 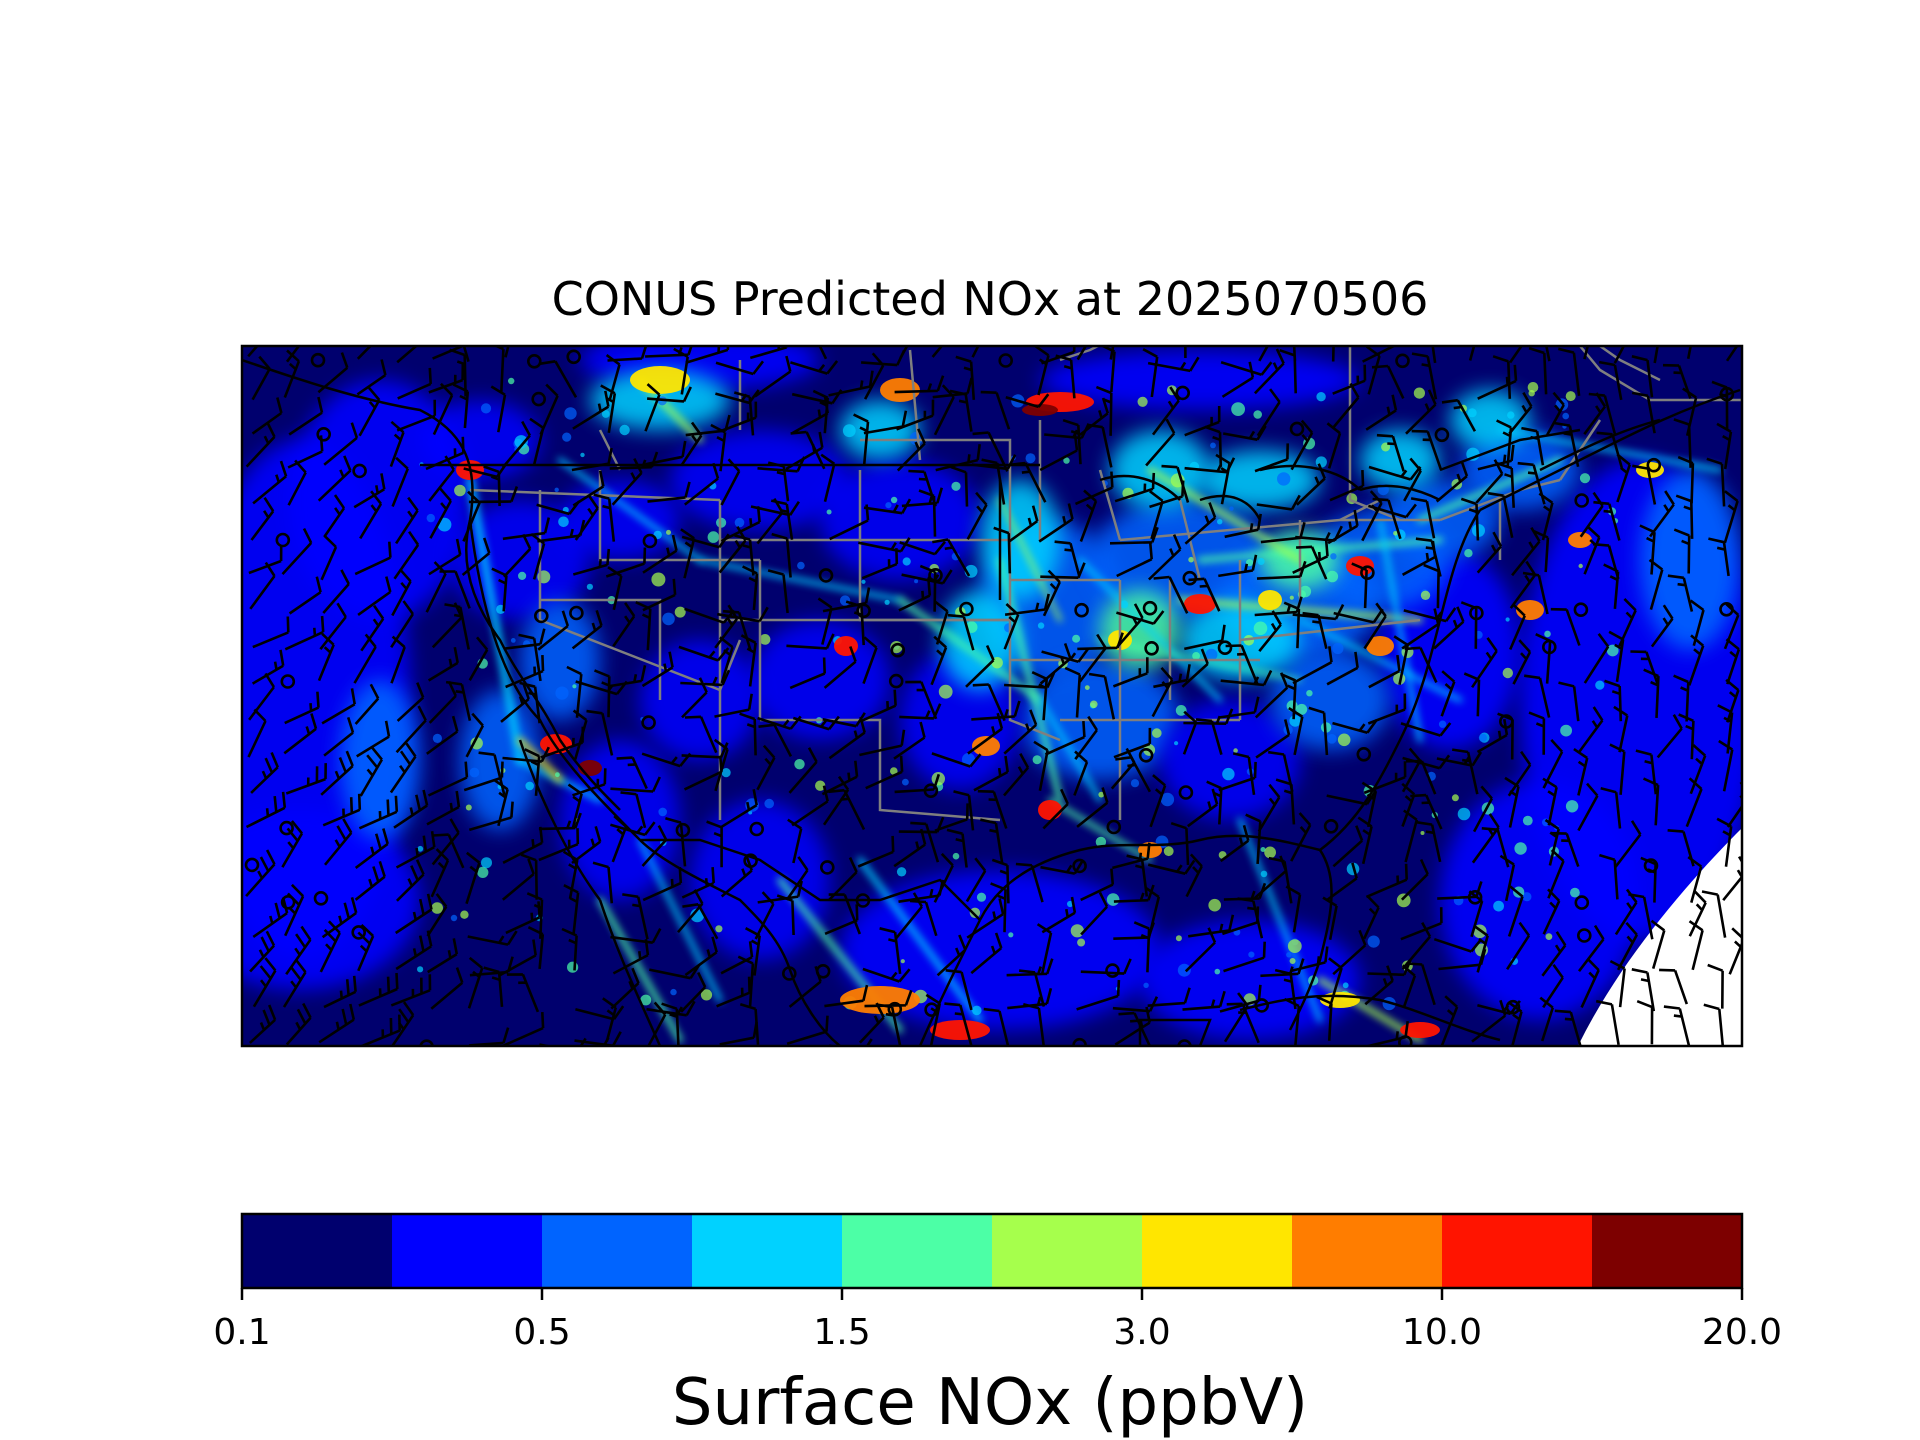 What do you see at coordinates (1630, 364) in the screenshot?
I see `state-boundary` at bounding box center [1630, 364].